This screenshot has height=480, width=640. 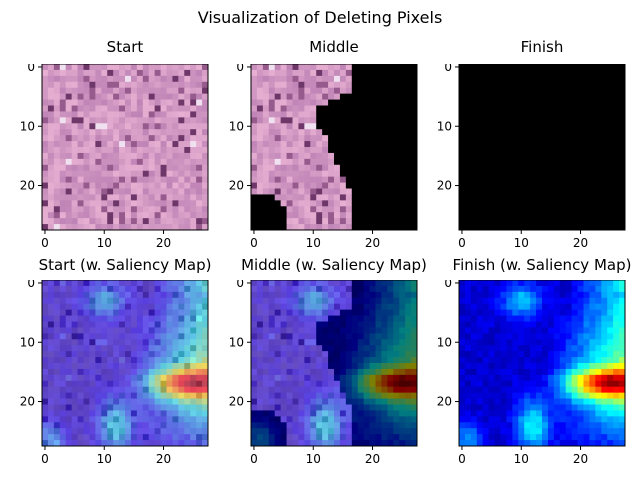 I want to click on panel-title: Middle, so click(x=334, y=47).